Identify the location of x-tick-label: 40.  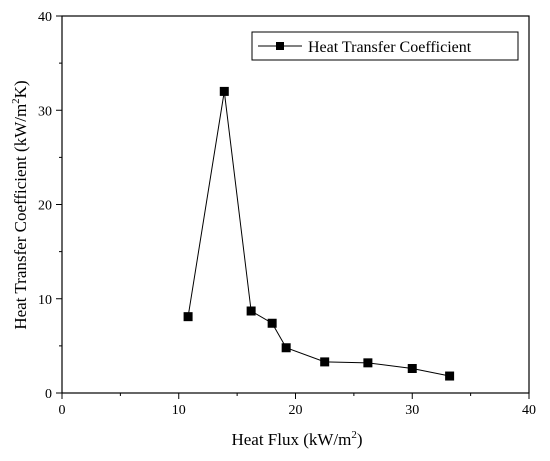
(529, 410).